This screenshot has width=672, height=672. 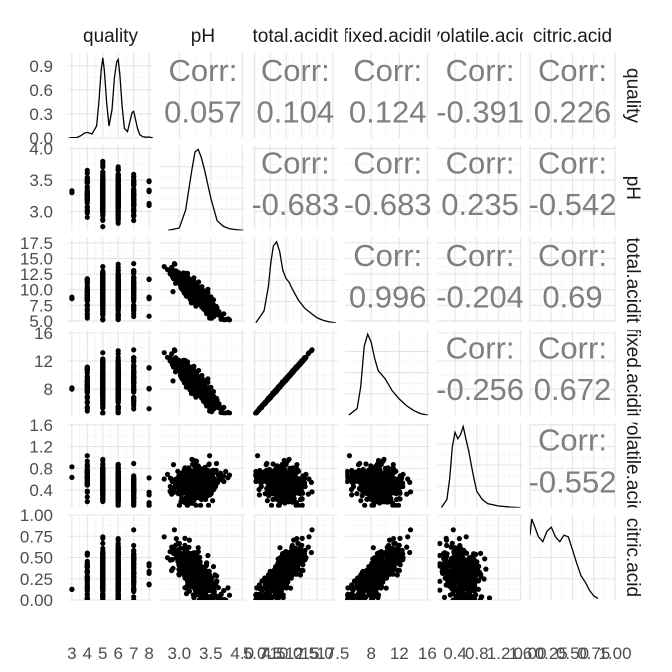 I want to click on corr-value-0-3: 0.124, so click(x=388, y=112).